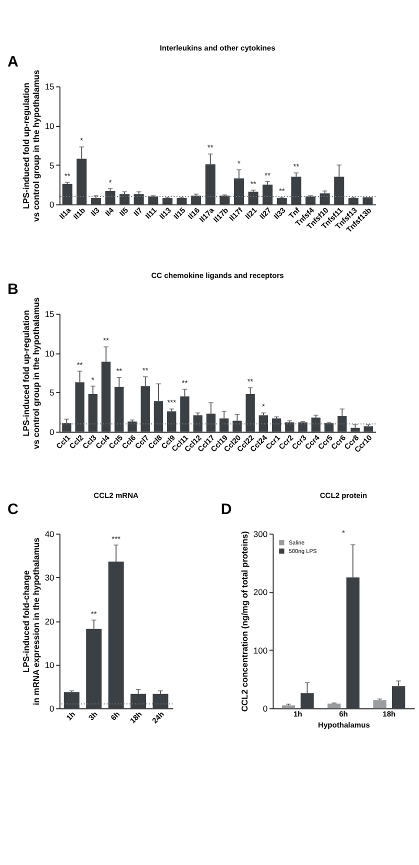 This screenshot has height=865, width=419. I want to click on text: D, so click(226, 509).